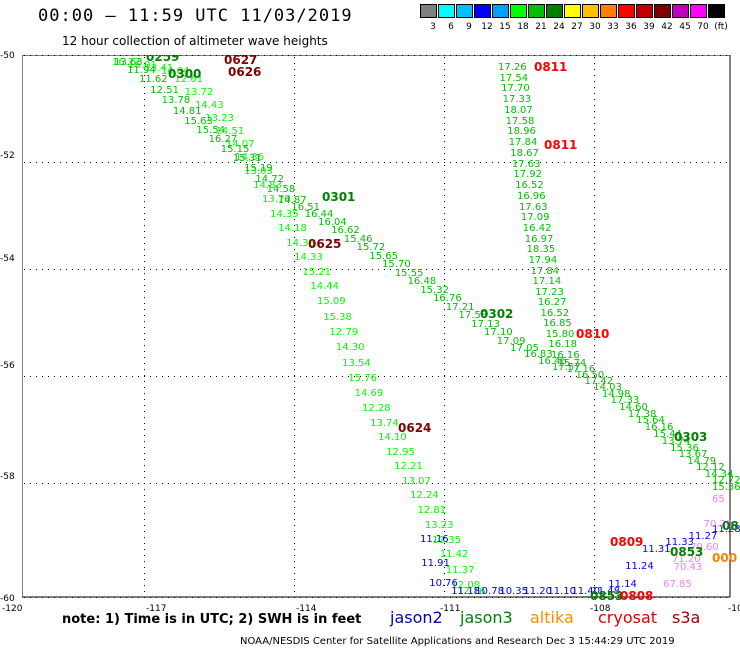  What do you see at coordinates (284, 214) in the screenshot?
I see `wave-height-value: 14.35` at bounding box center [284, 214].